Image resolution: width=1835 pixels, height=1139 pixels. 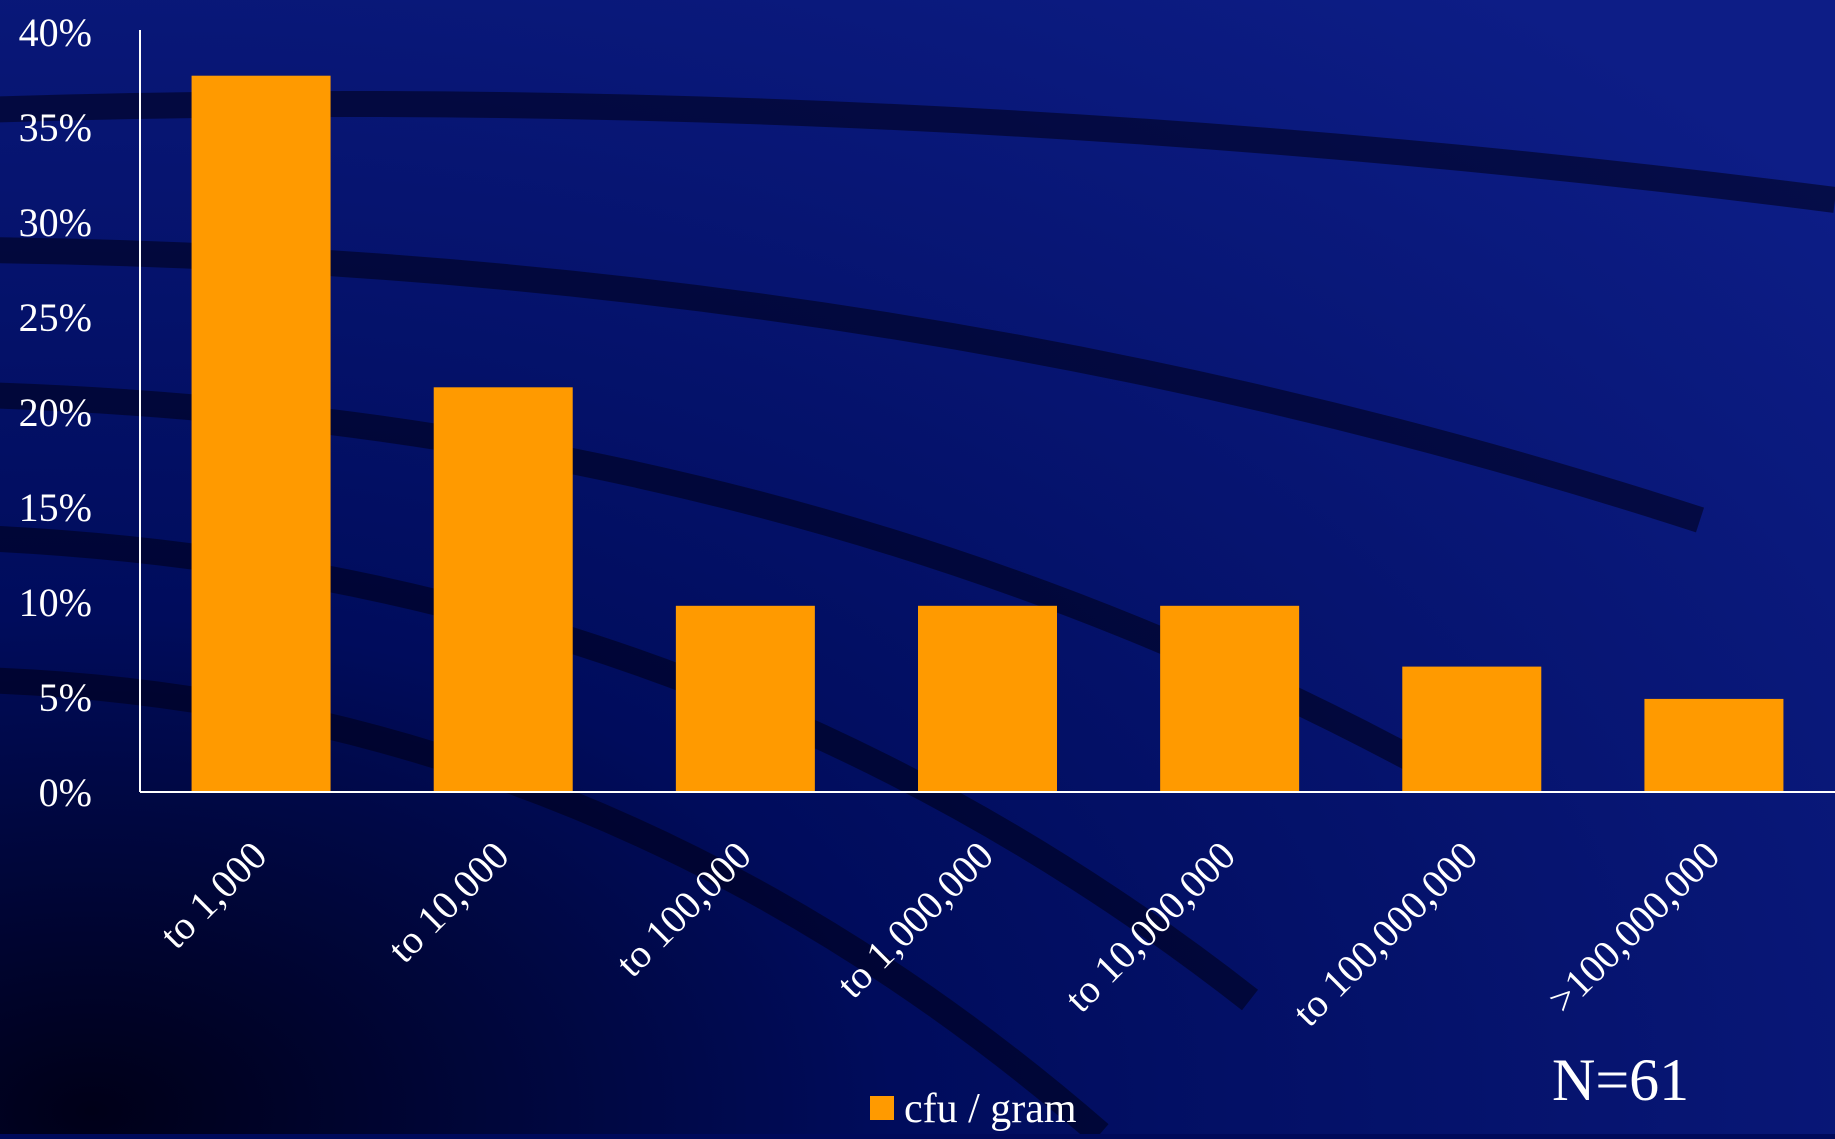 I want to click on y-tick-label: 35%, so click(x=55, y=127).